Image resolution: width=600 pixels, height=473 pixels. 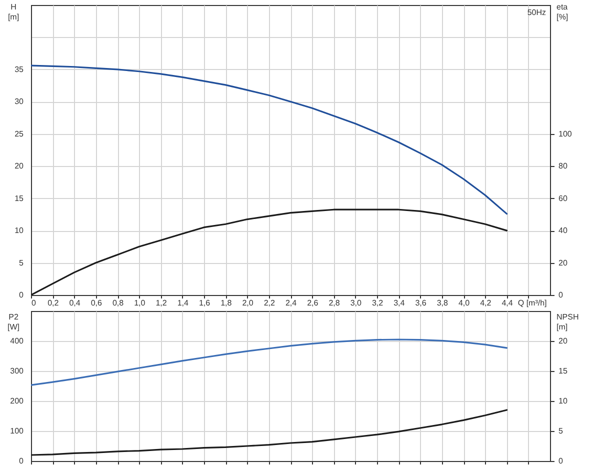 What do you see at coordinates (291, 303) in the screenshot?
I see `x-tick-label: 2,4` at bounding box center [291, 303].